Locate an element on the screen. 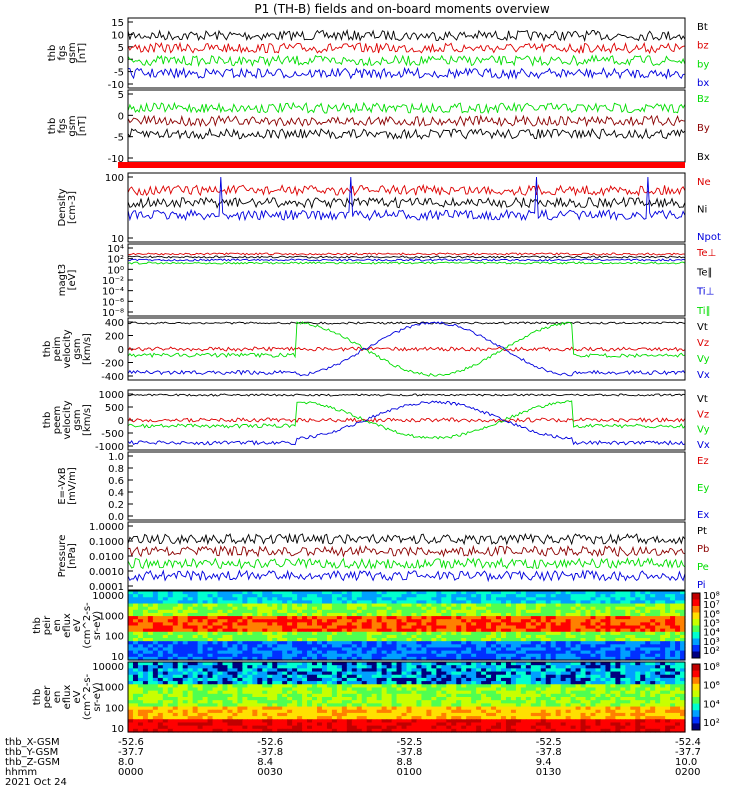 This screenshot has height=800, width=750. legend-entry: Vx is located at coordinates (703, 375).